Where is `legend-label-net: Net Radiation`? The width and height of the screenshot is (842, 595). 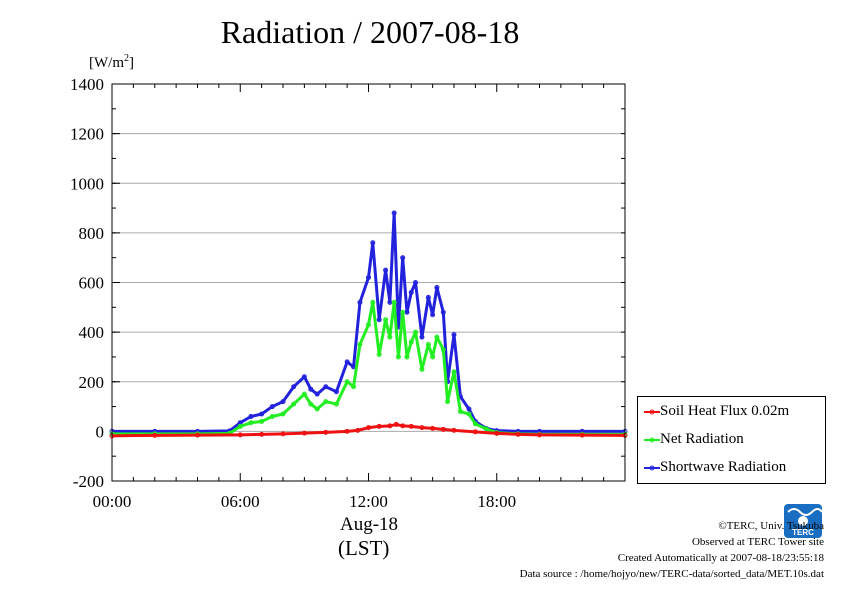 legend-label-net: Net Radiation is located at coordinates (702, 439).